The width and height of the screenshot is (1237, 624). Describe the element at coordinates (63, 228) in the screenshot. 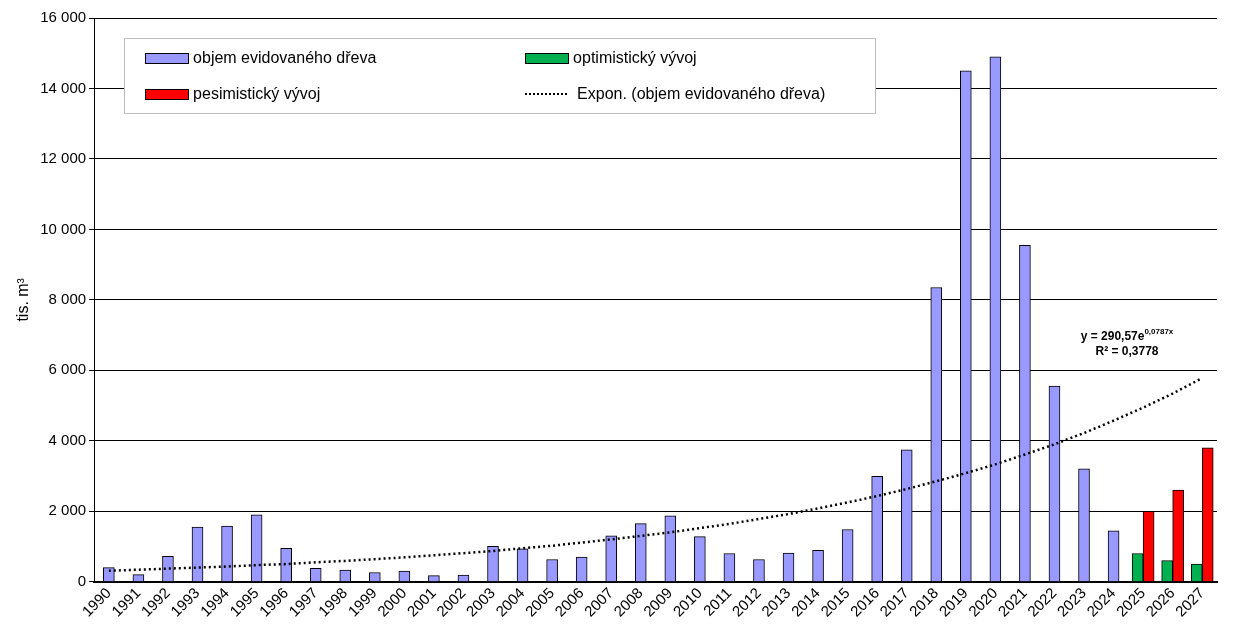

I see `y-tick-label: 10 000` at that location.